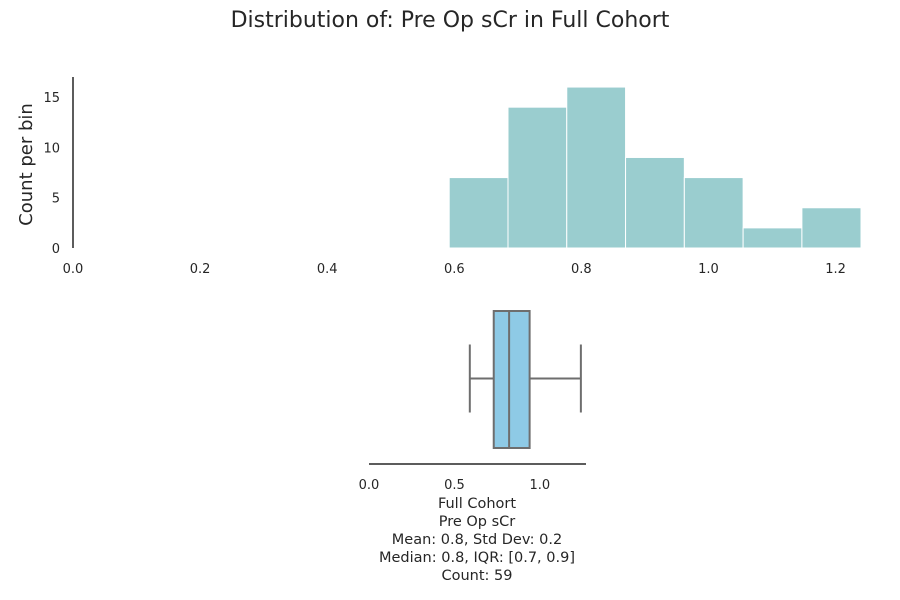 The height and width of the screenshot is (600, 900). What do you see at coordinates (835, 269) in the screenshot?
I see `histogram-x-tick-label: 1.2` at bounding box center [835, 269].